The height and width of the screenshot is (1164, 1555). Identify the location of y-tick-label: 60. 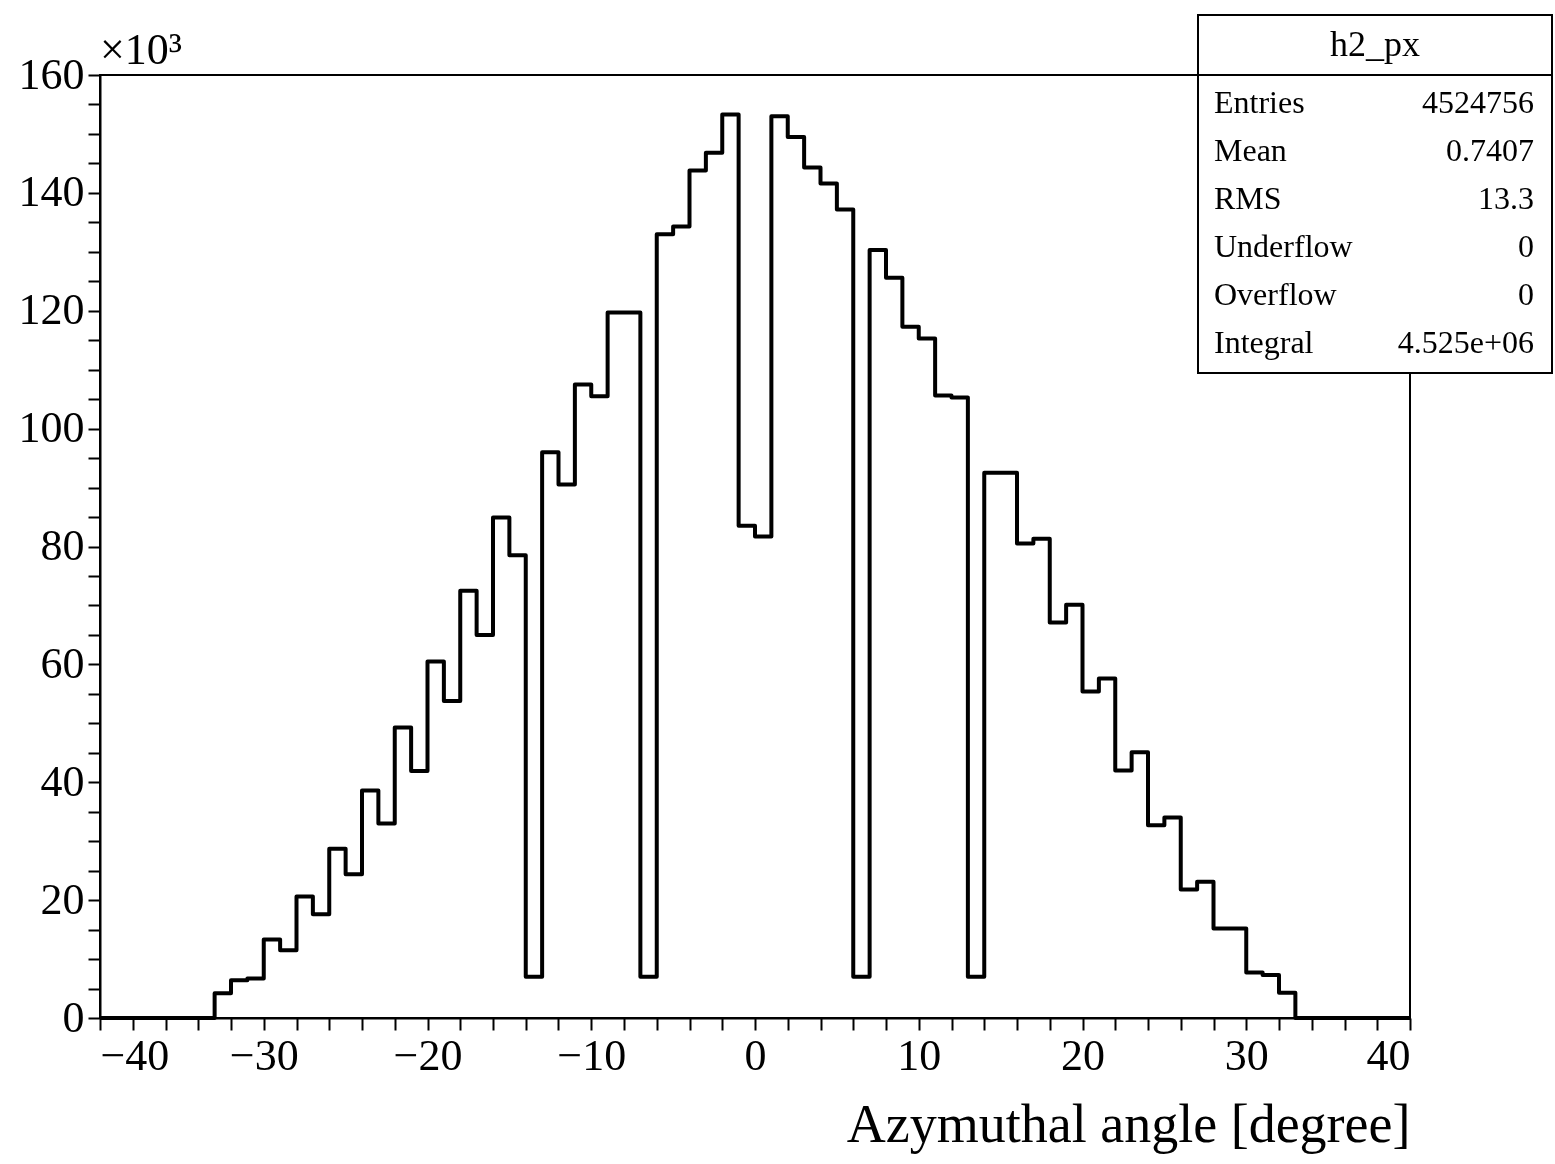
(62, 663).